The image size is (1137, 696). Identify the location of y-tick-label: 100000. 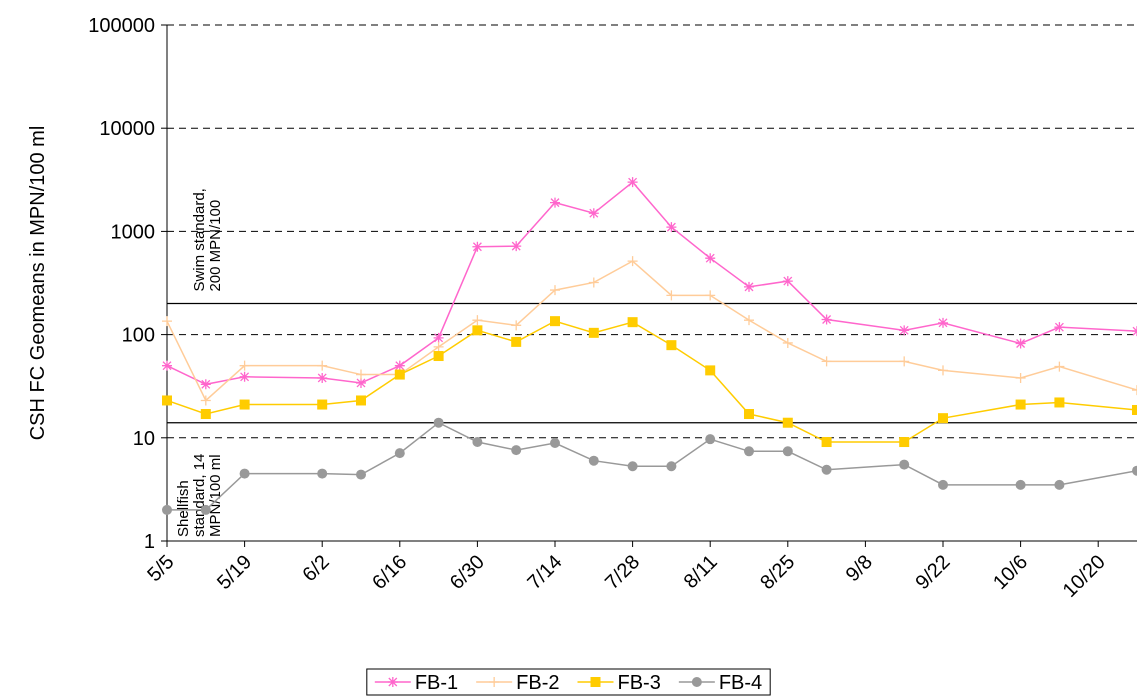
(121, 26).